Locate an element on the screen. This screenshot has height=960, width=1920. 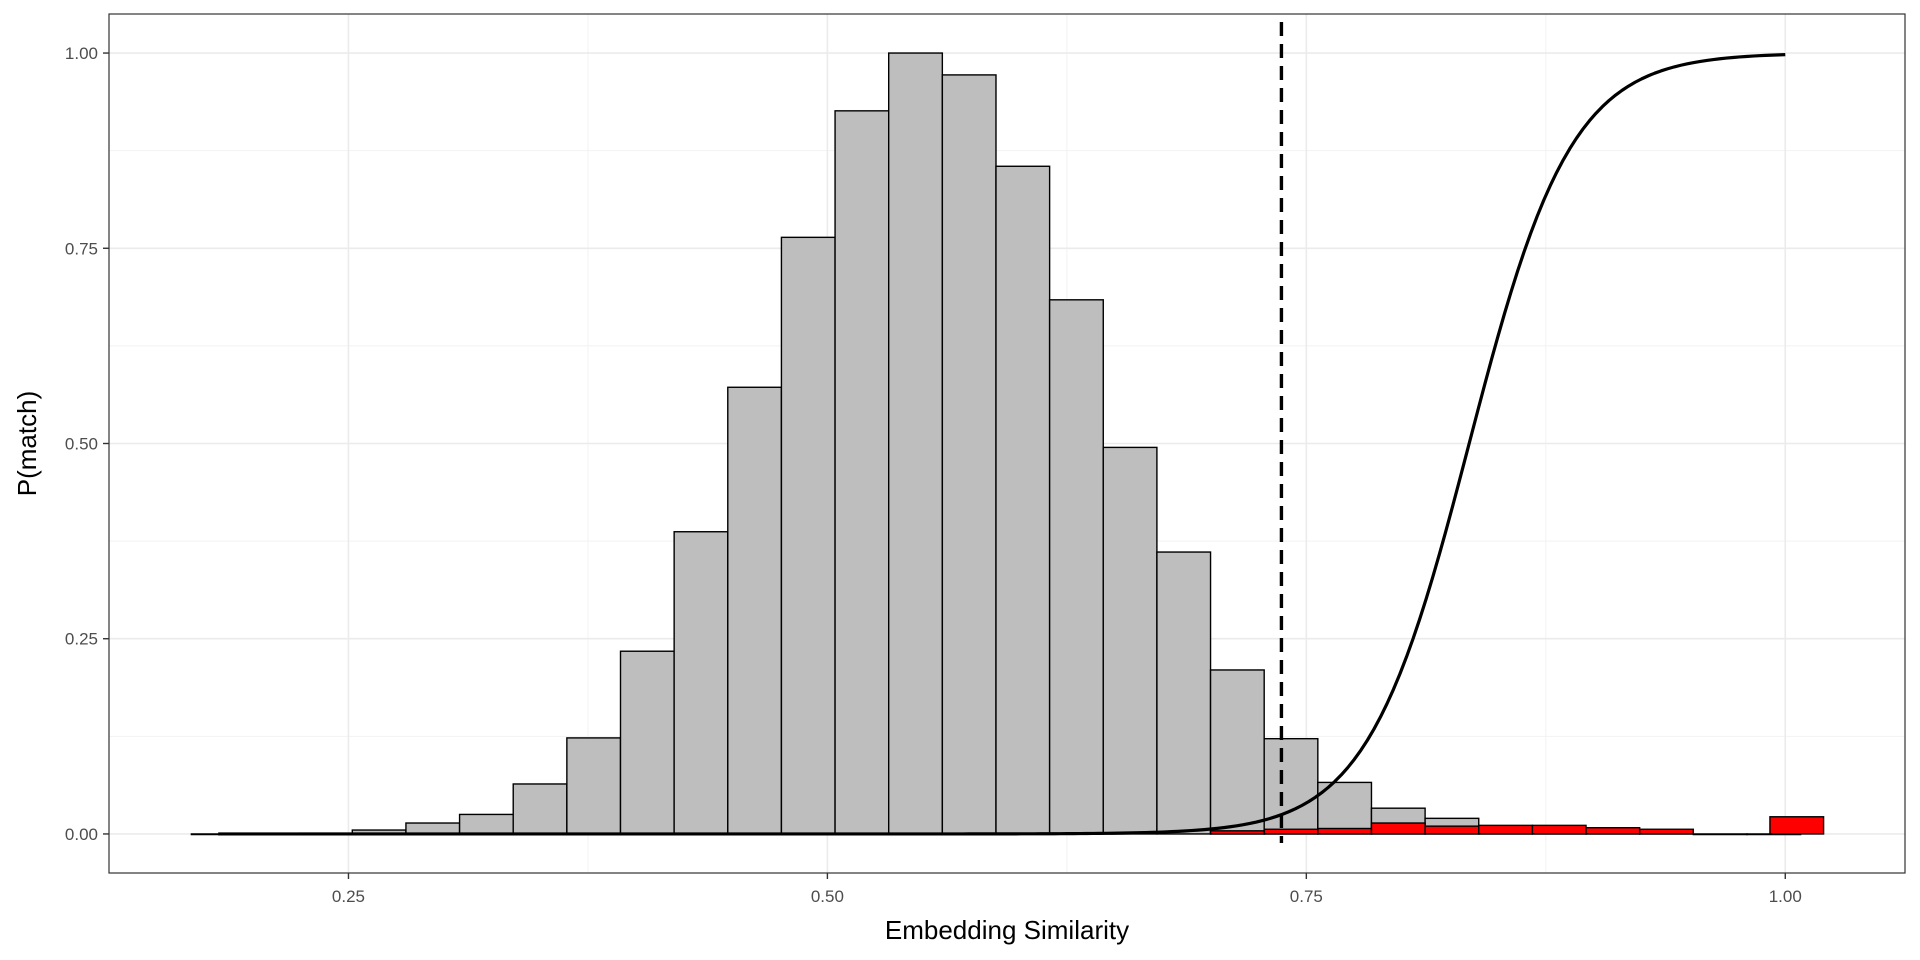
y-tick-label: 1.00 is located at coordinates (81, 53).